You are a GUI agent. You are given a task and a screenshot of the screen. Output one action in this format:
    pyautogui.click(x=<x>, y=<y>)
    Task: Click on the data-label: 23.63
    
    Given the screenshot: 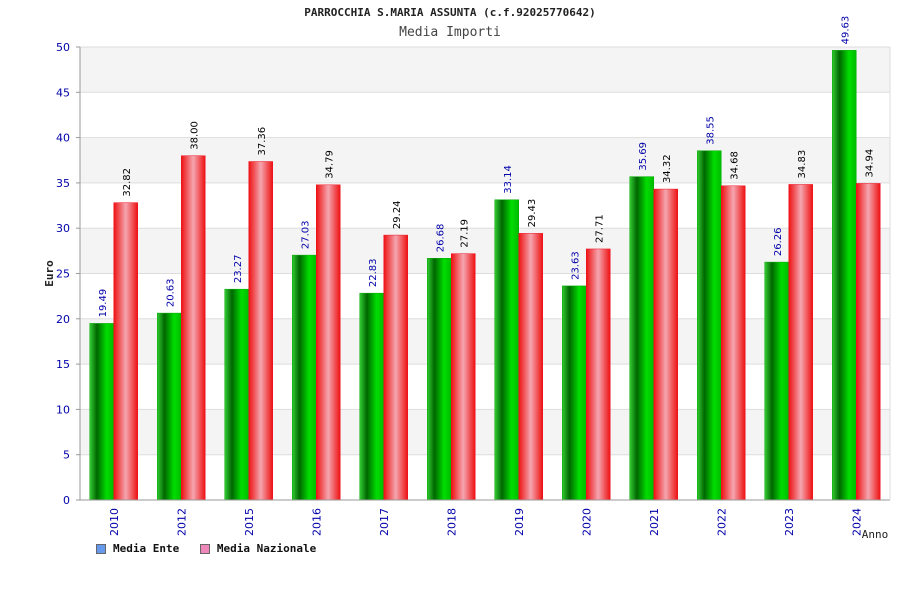 What is the action you would take?
    pyautogui.click(x=575, y=265)
    